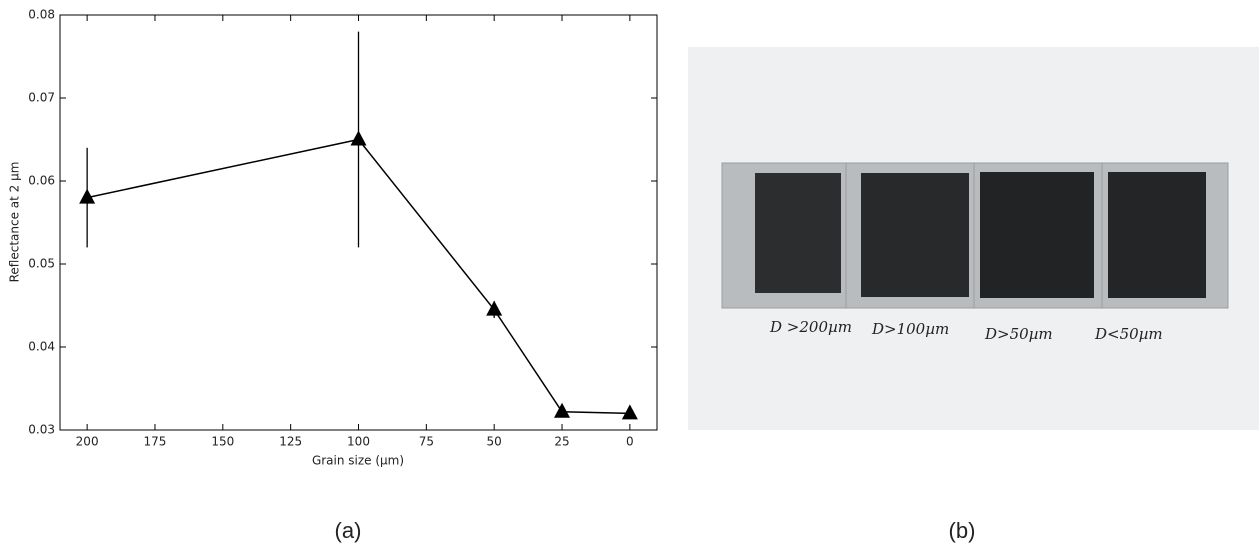 This screenshot has width=1259, height=548. What do you see at coordinates (1018, 334) in the screenshot?
I see `photo-label: D>50µm` at bounding box center [1018, 334].